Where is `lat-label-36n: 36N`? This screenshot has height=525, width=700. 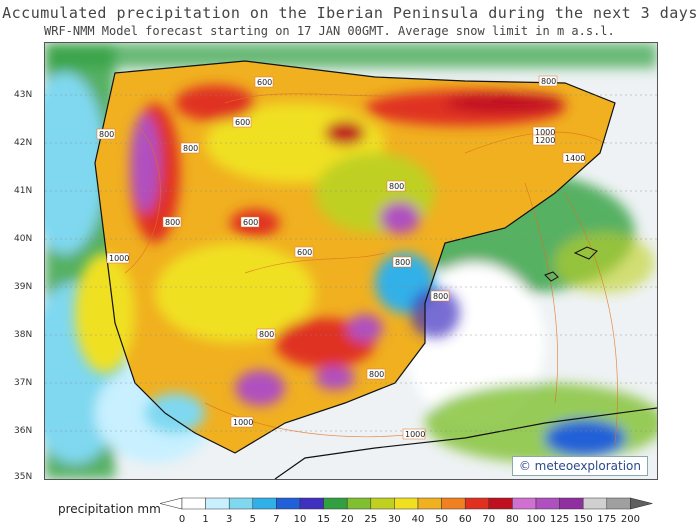 lat-label-36n: 36N is located at coordinates (23, 431).